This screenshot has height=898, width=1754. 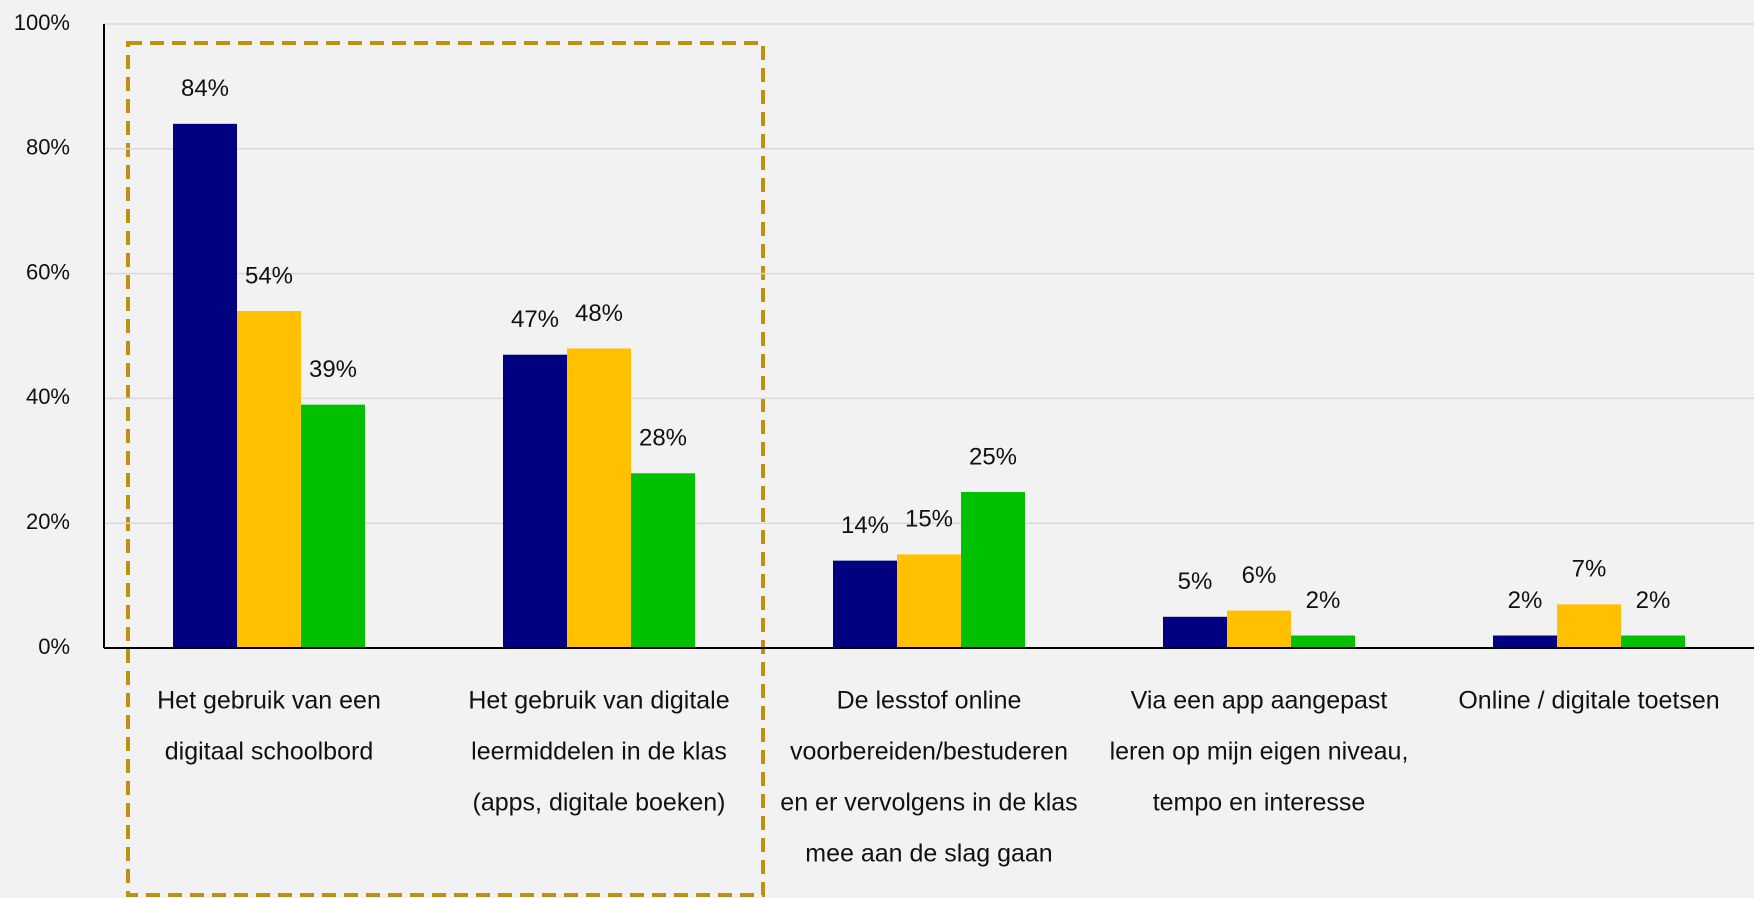 I want to click on x-tick-label: mee aan de slag gaan, so click(x=928, y=854).